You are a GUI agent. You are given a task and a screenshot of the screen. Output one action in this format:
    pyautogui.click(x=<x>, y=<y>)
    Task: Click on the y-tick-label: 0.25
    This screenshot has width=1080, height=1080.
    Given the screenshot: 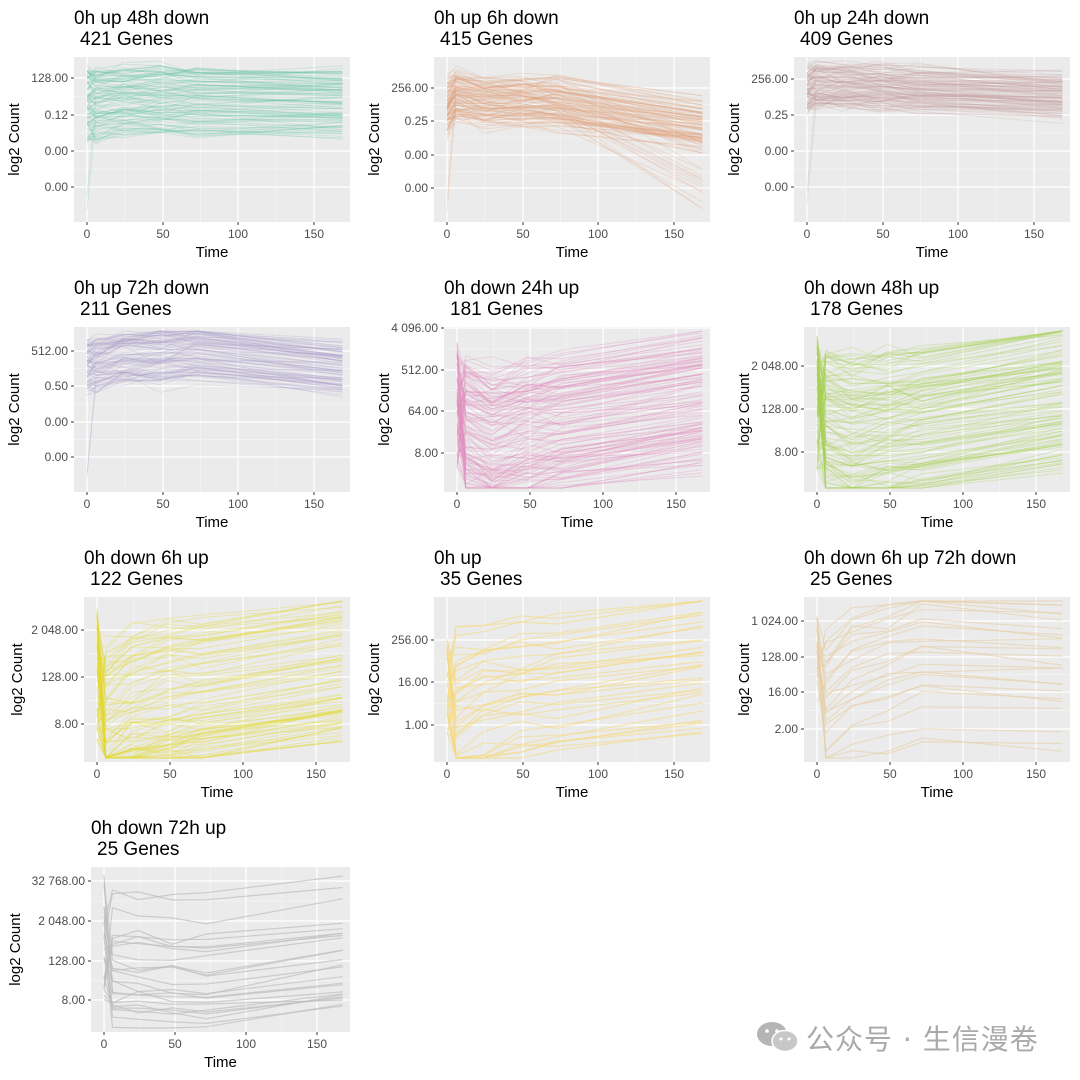 What is the action you would take?
    pyautogui.click(x=417, y=121)
    